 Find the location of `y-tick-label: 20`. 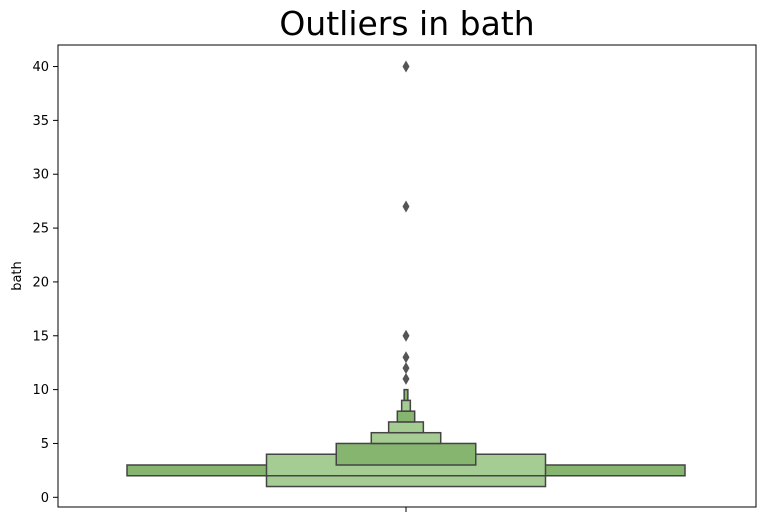

y-tick-label: 20 is located at coordinates (40, 282).